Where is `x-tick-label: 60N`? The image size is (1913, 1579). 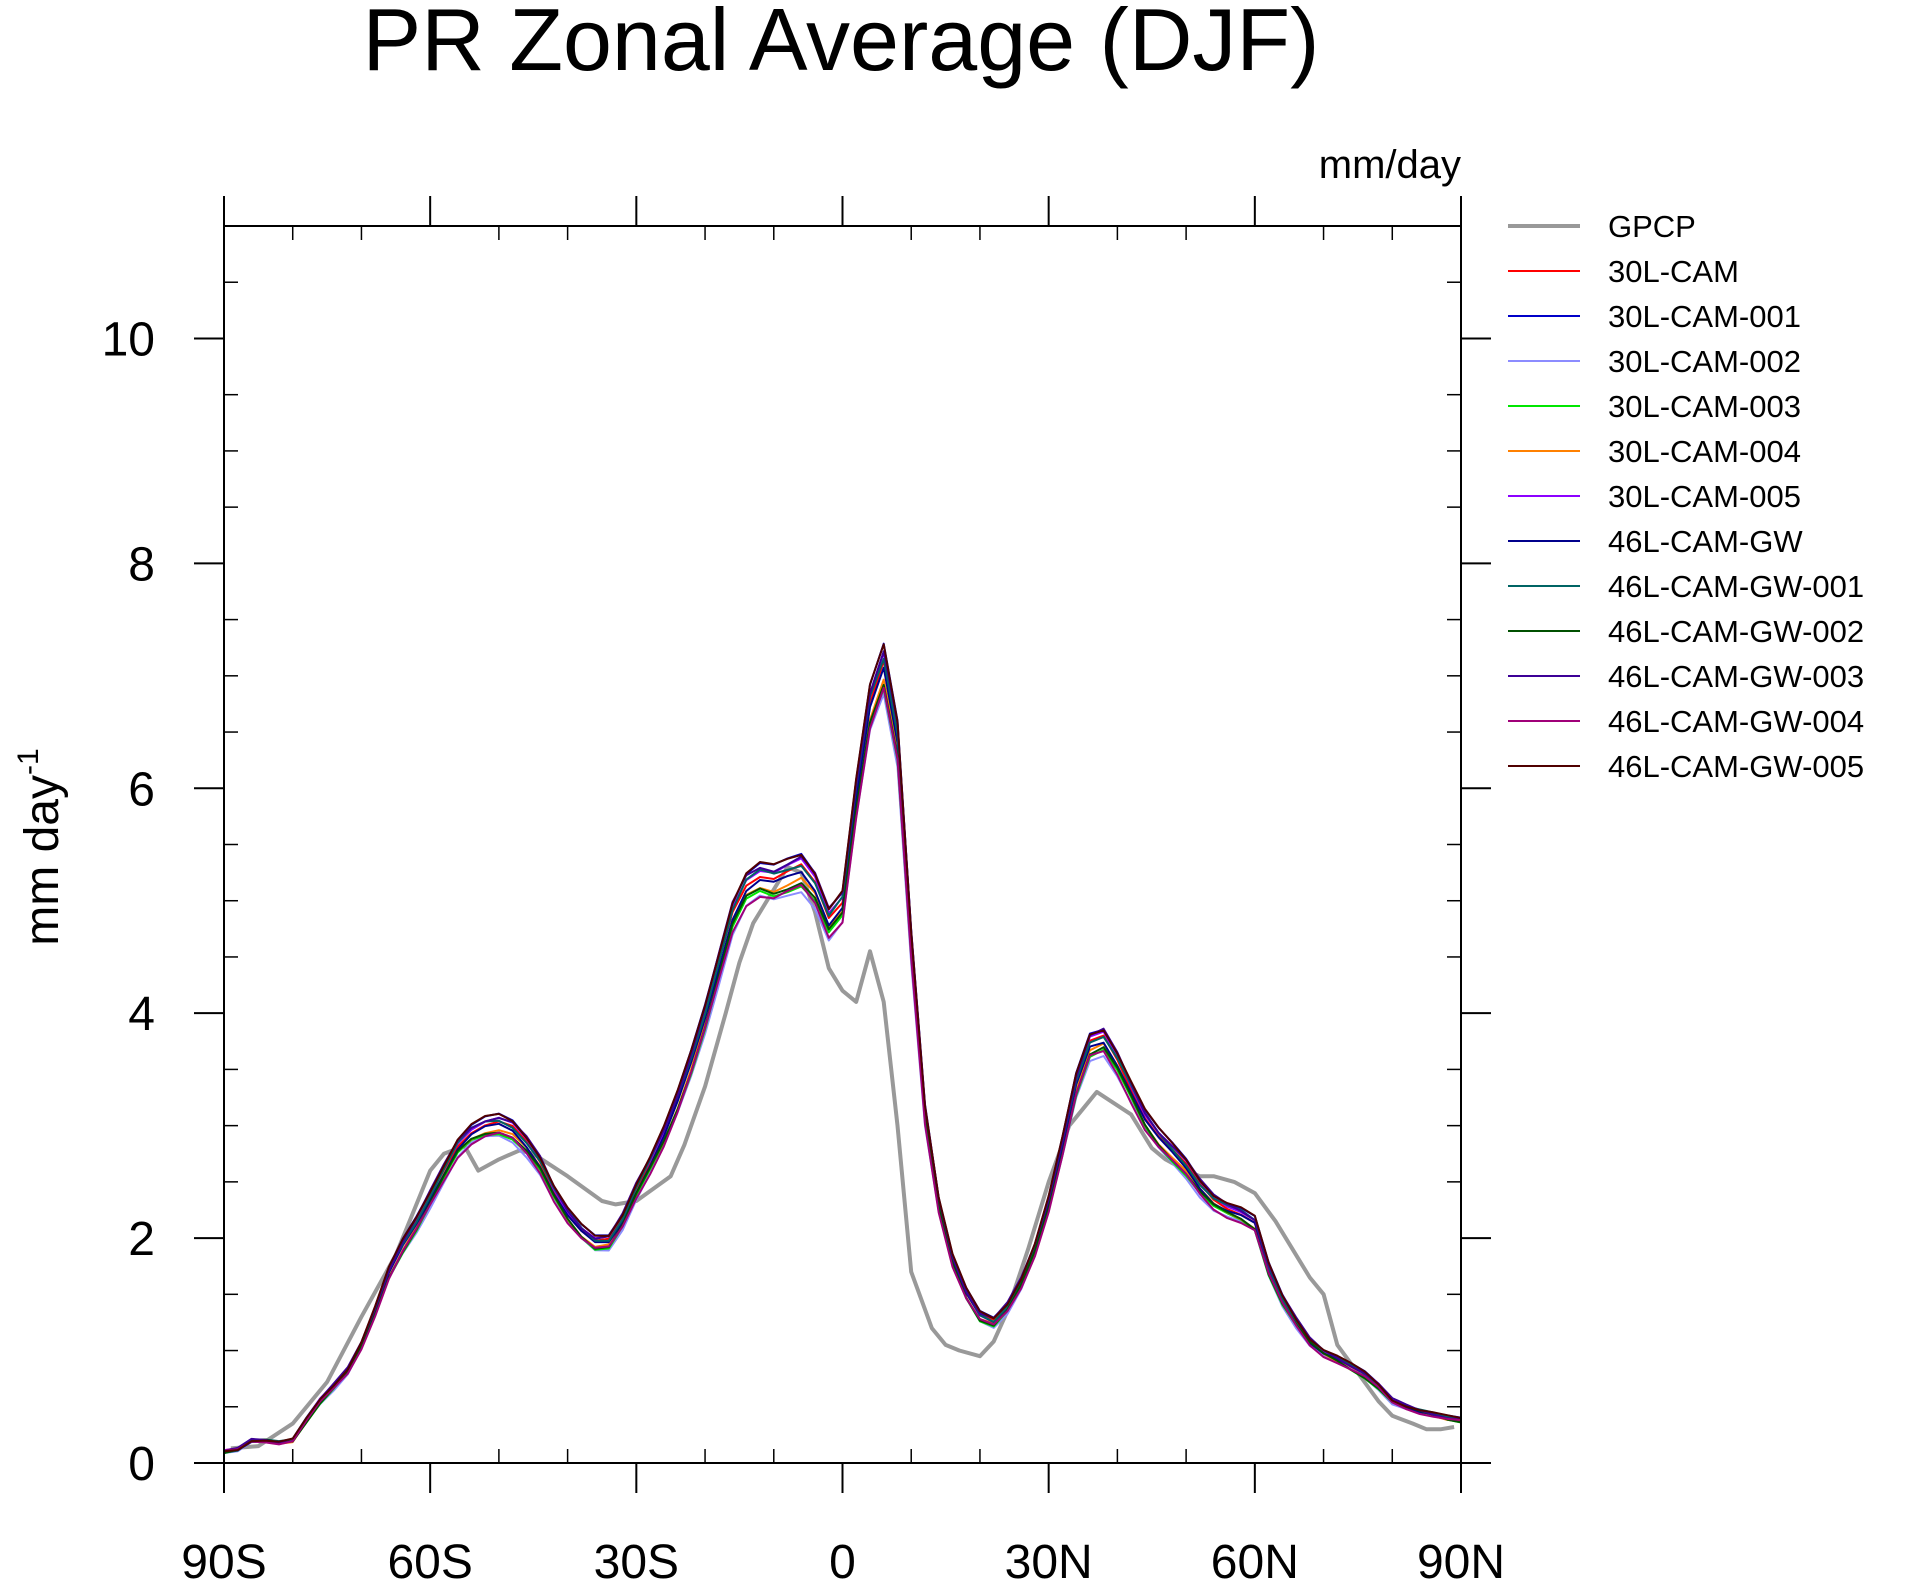
x-tick-label: 60N is located at coordinates (1255, 1557).